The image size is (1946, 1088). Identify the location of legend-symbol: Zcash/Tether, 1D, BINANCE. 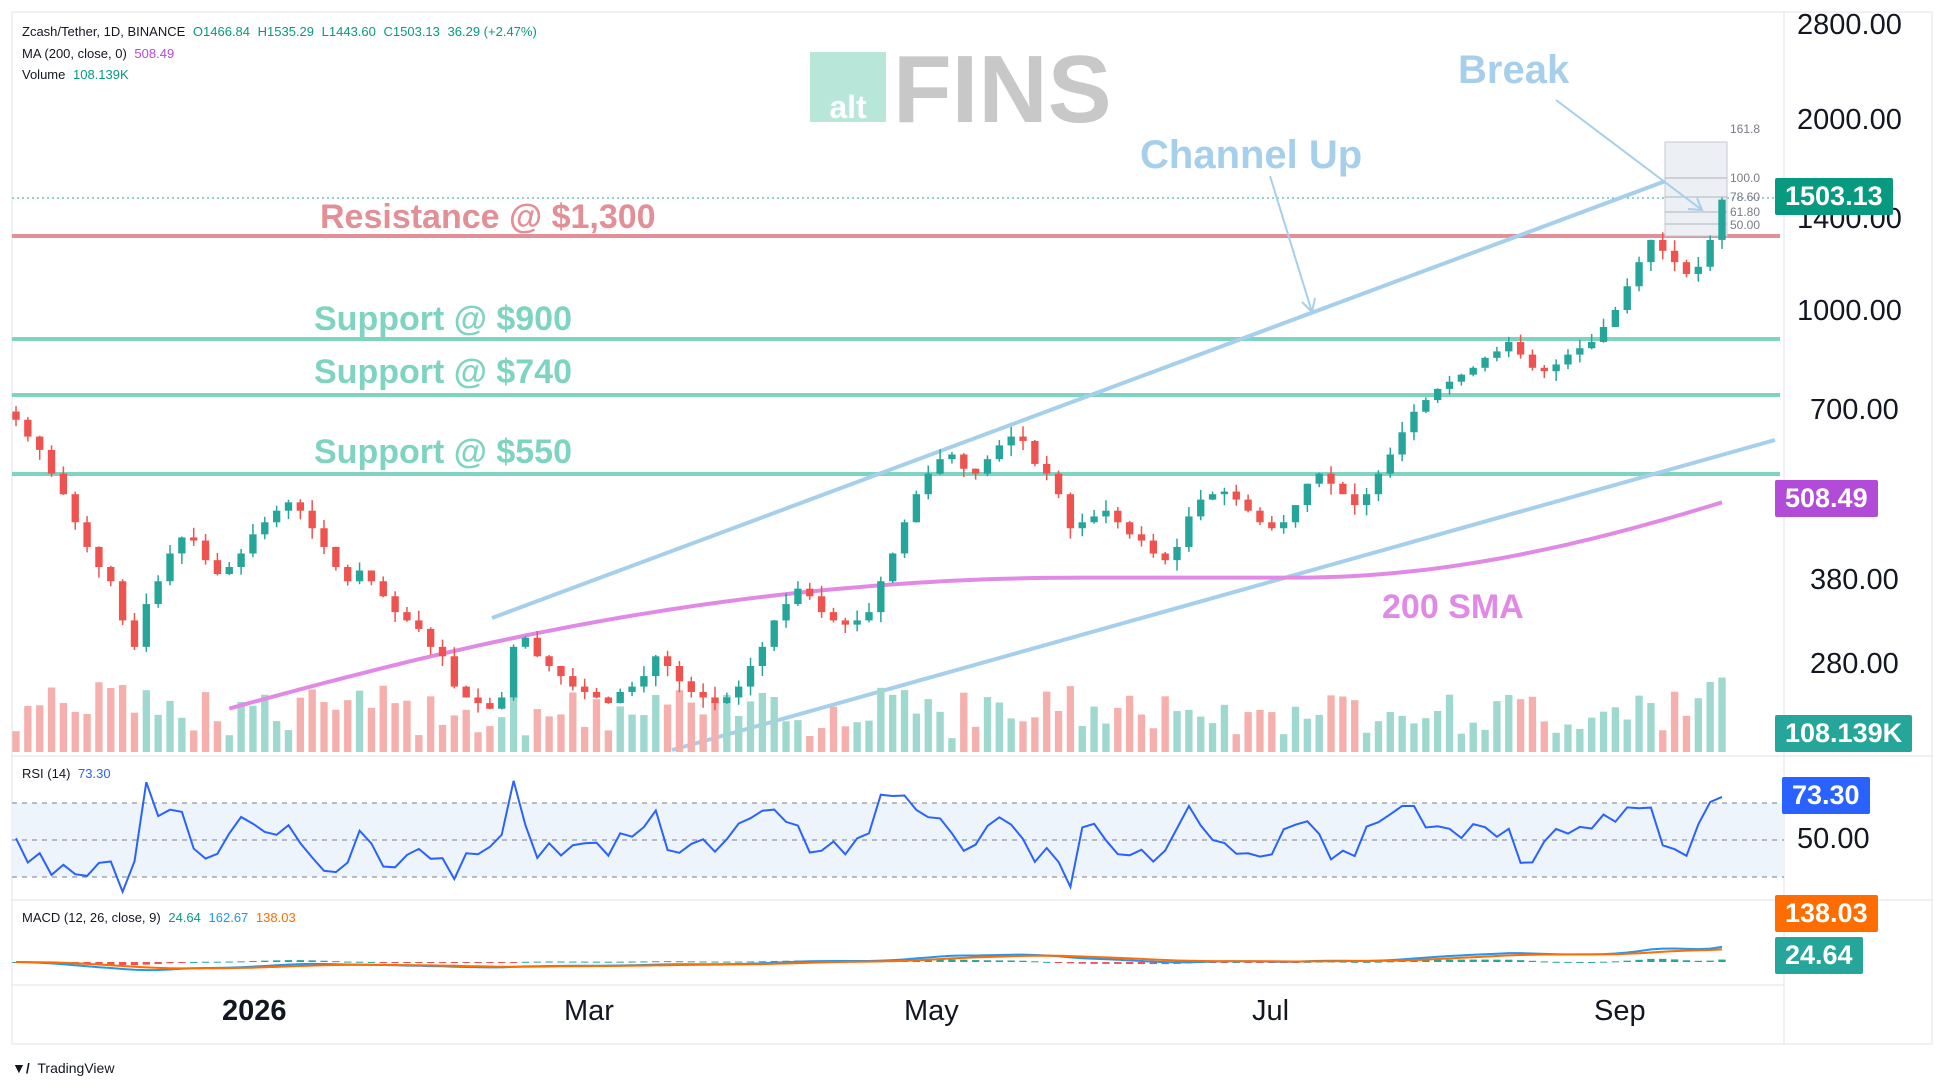
(104, 31).